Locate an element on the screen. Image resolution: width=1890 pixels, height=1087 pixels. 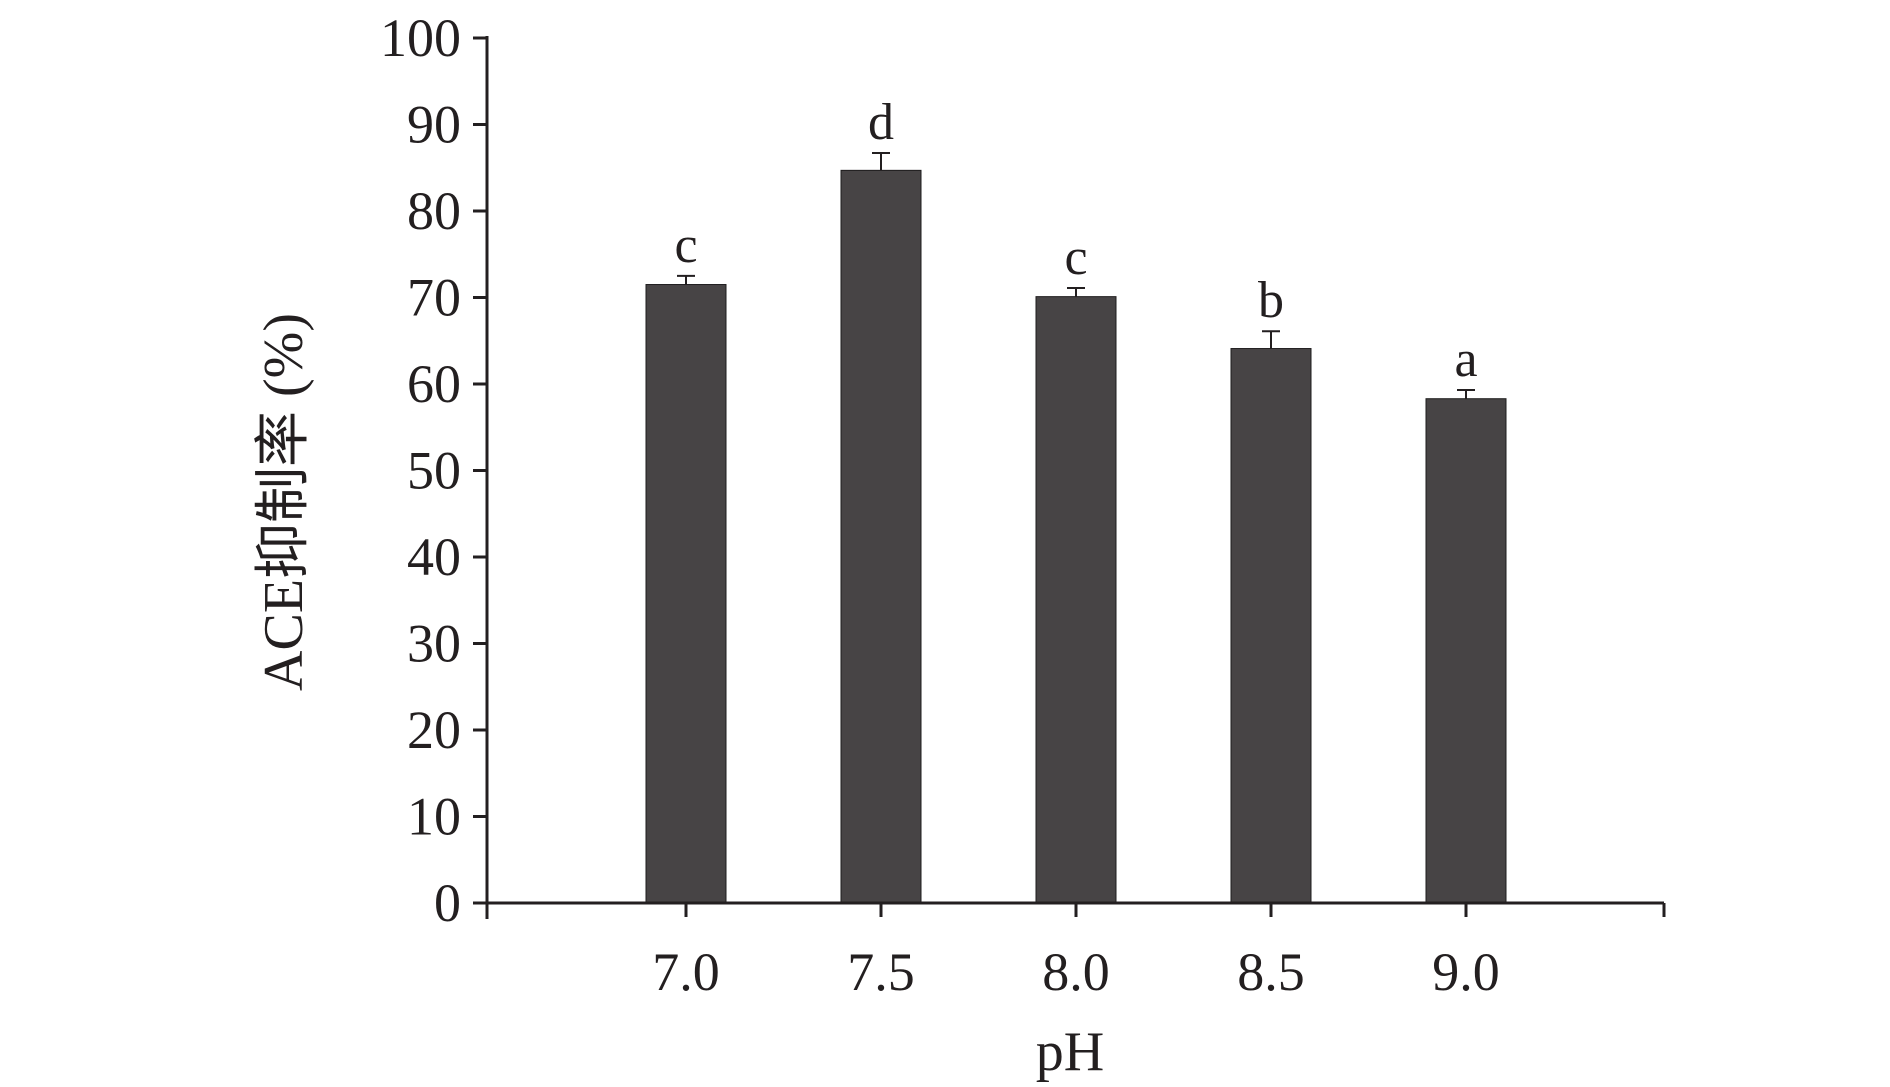
x-tick-label-8.0: 8.0 is located at coordinates (1076, 972).